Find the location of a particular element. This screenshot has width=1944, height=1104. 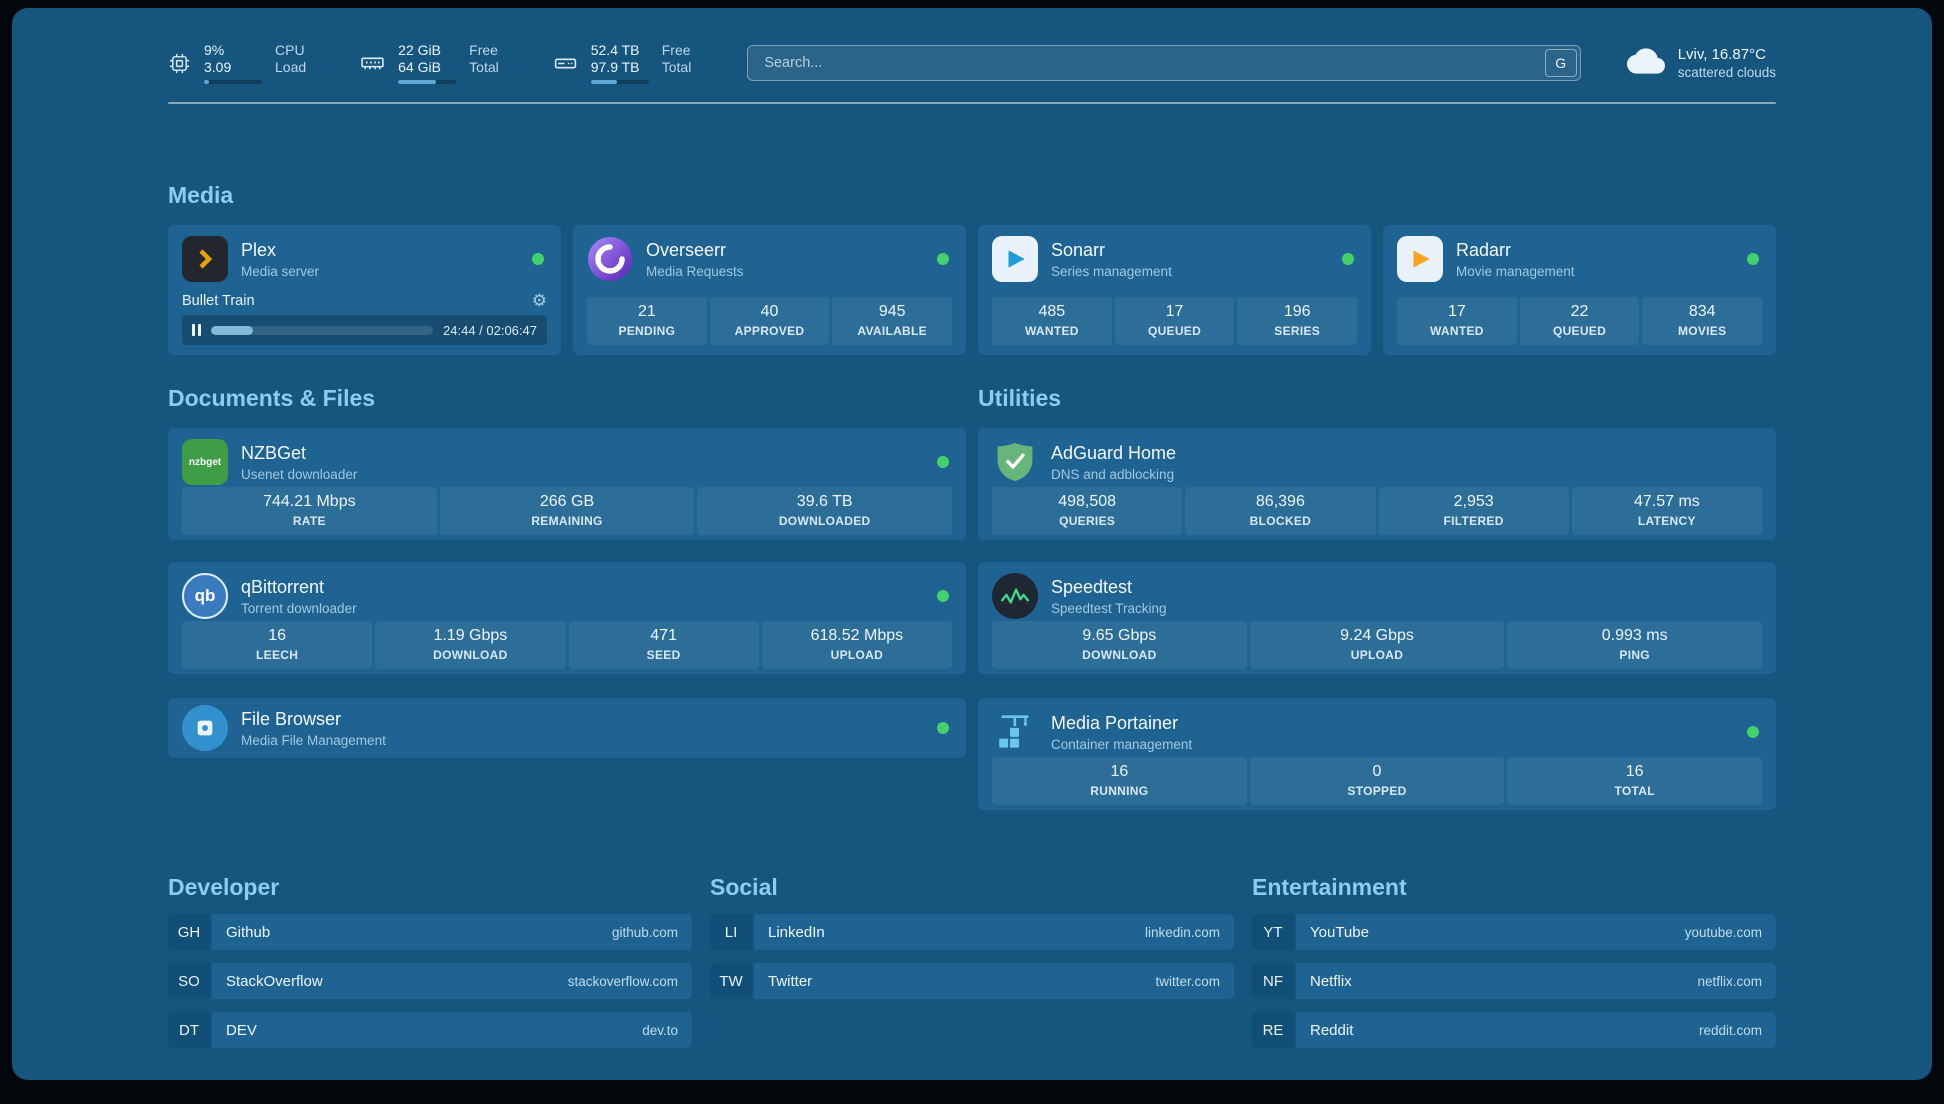

bookmark-name: StackOverflow is located at coordinates (274, 981).